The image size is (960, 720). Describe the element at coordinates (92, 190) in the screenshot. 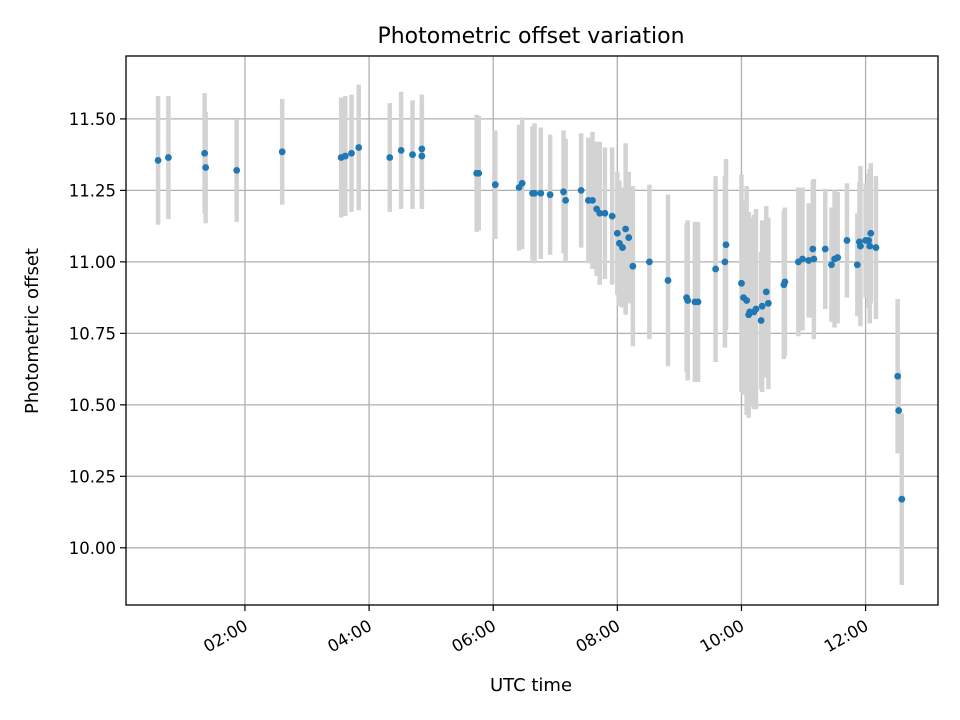

I see `y-tick-label: 11.25` at that location.